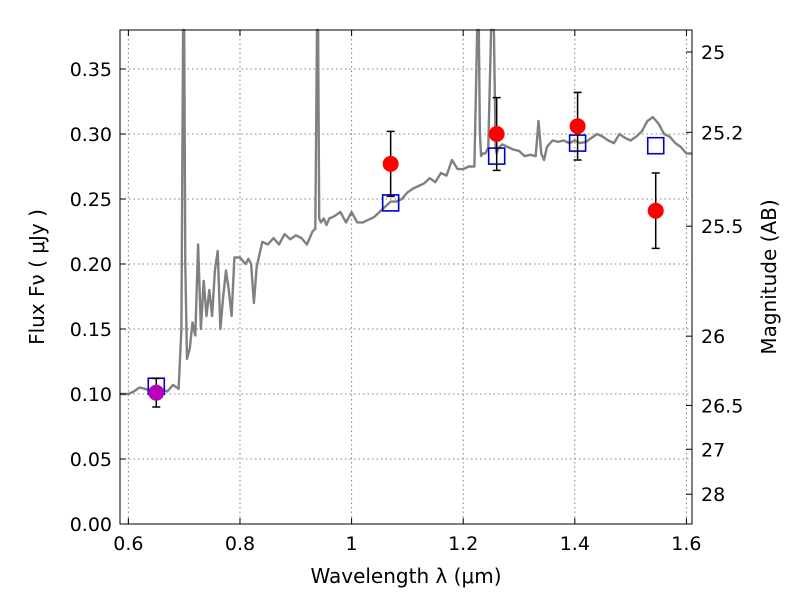 The height and width of the screenshot is (600, 800). Describe the element at coordinates (240, 544) in the screenshot. I see `x-tick-label: 0.8` at that location.